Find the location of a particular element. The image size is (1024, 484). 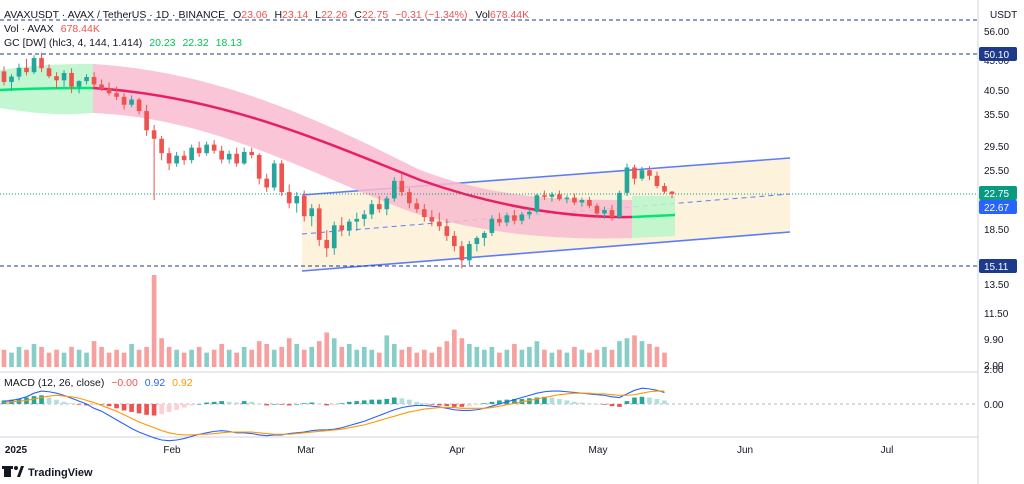

channel-lower-line is located at coordinates (546, 251).